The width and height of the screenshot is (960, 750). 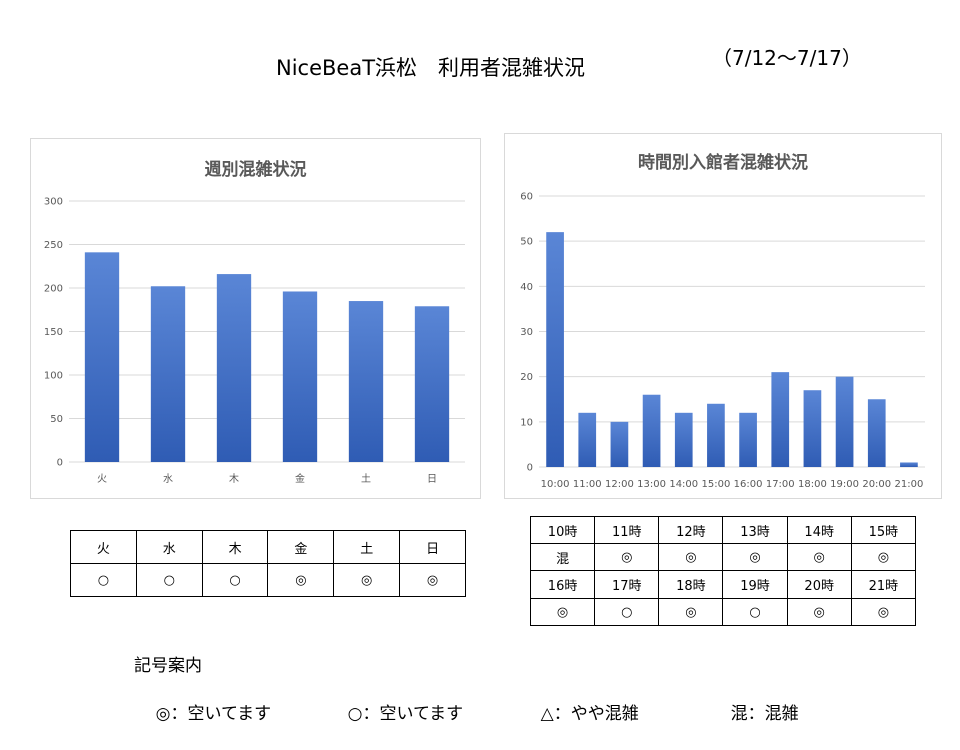 I want to click on x-tick-label: 11:00, so click(x=587, y=484).